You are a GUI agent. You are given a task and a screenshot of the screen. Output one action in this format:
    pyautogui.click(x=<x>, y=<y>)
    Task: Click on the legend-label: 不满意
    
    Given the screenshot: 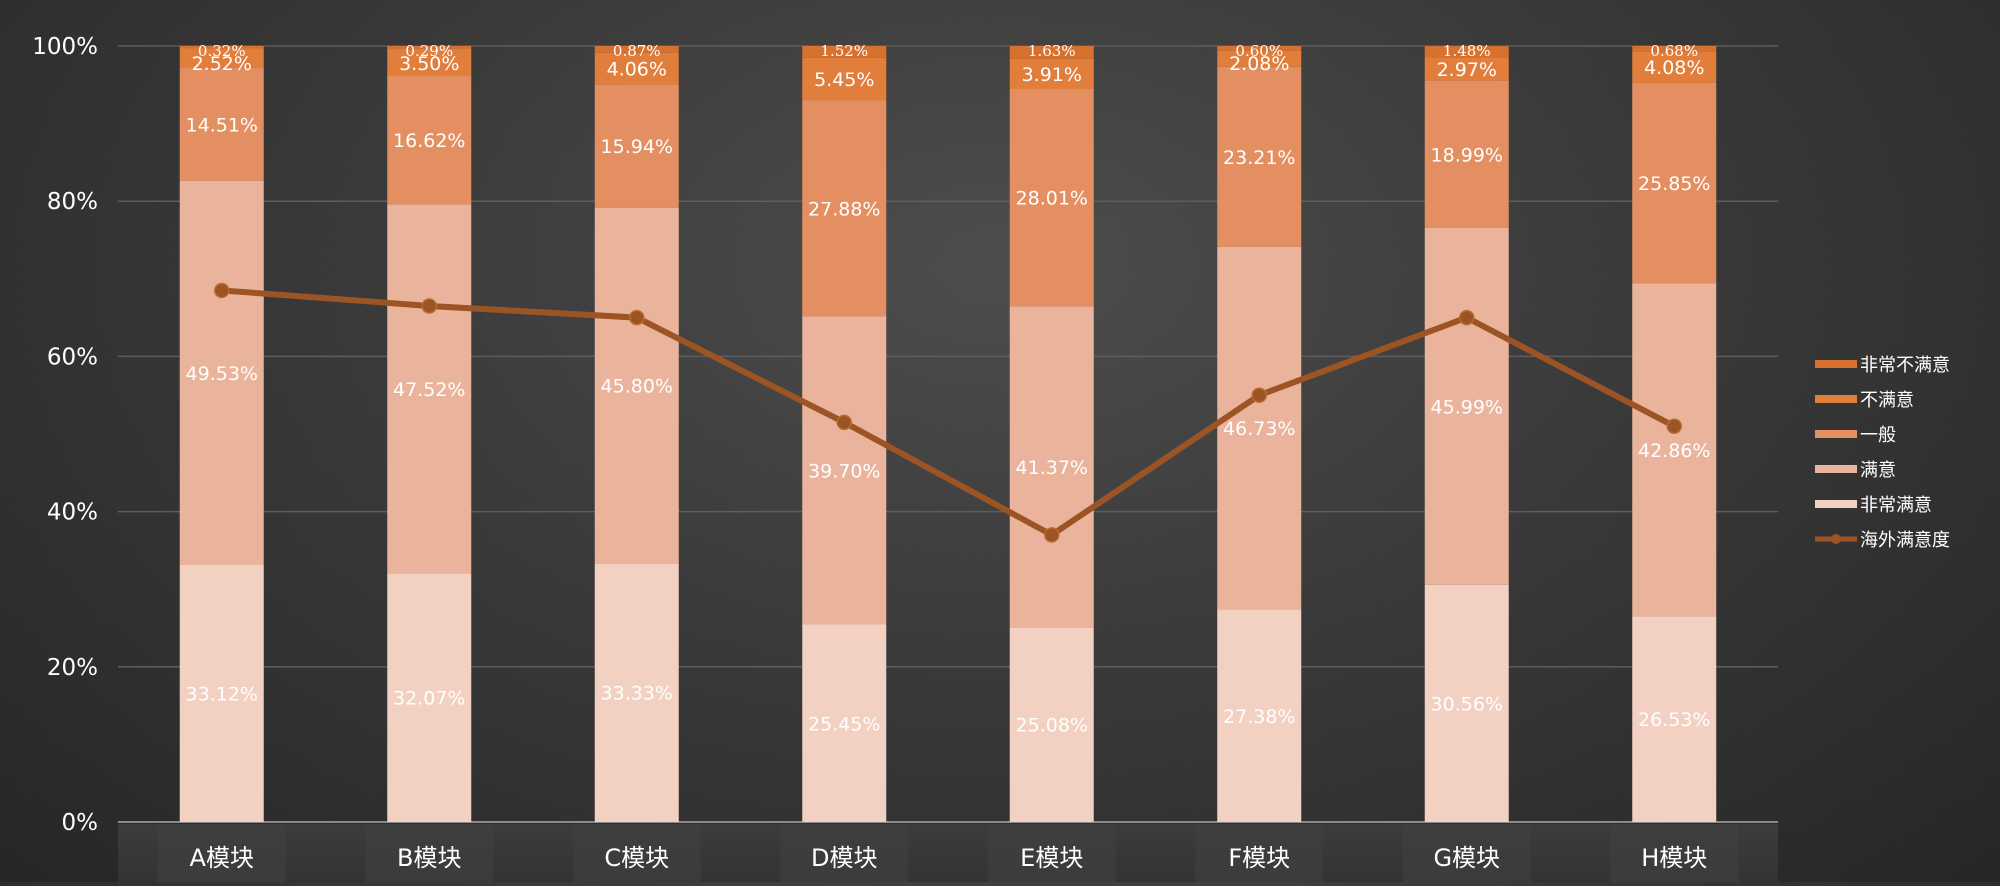 What is the action you would take?
    pyautogui.click(x=1887, y=400)
    